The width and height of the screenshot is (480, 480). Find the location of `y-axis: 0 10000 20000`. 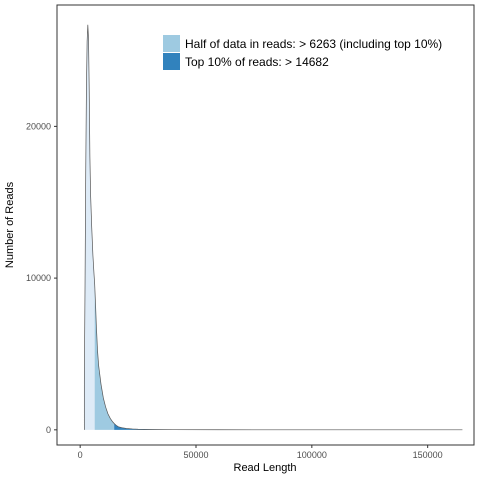

y-axis: 0 10000 20000 is located at coordinates (41, 278).